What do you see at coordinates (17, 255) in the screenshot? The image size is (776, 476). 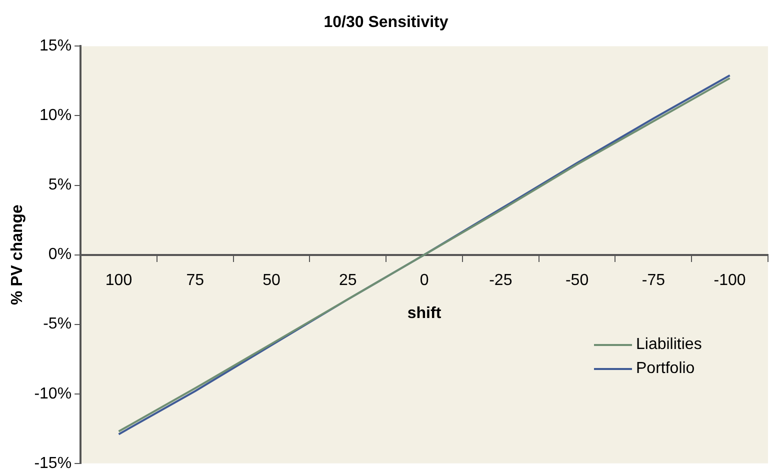 I see `y-axis-title: % PV change` at bounding box center [17, 255].